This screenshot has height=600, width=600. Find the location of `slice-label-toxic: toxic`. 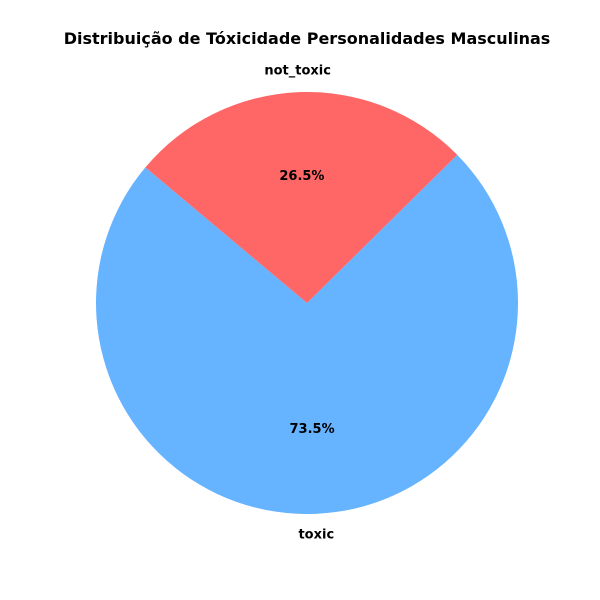

slice-label-toxic: toxic is located at coordinates (316, 534).